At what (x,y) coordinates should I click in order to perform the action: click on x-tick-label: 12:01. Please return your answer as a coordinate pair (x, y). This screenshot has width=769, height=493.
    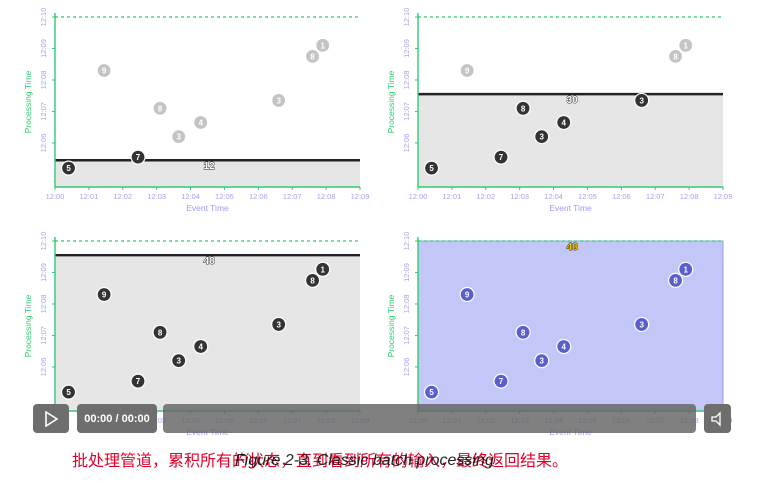
    Looking at the image, I should click on (88, 196).